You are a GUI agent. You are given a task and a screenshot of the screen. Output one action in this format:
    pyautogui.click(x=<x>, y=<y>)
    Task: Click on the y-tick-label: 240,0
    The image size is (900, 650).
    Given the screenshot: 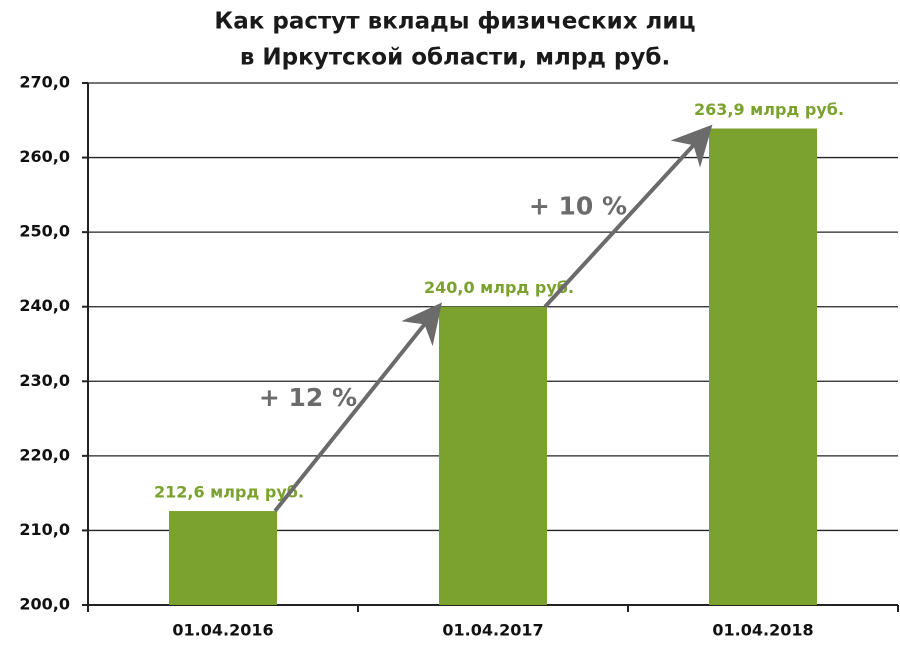 What is the action you would take?
    pyautogui.click(x=44, y=305)
    